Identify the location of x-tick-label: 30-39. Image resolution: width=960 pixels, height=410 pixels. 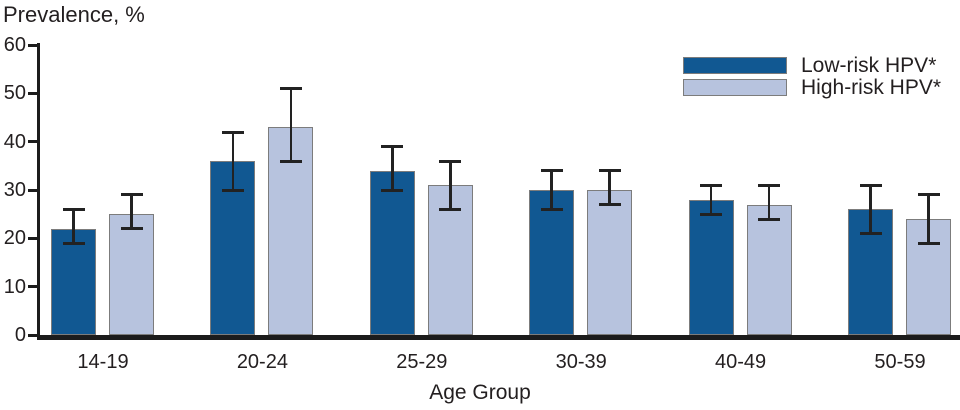
(581, 362).